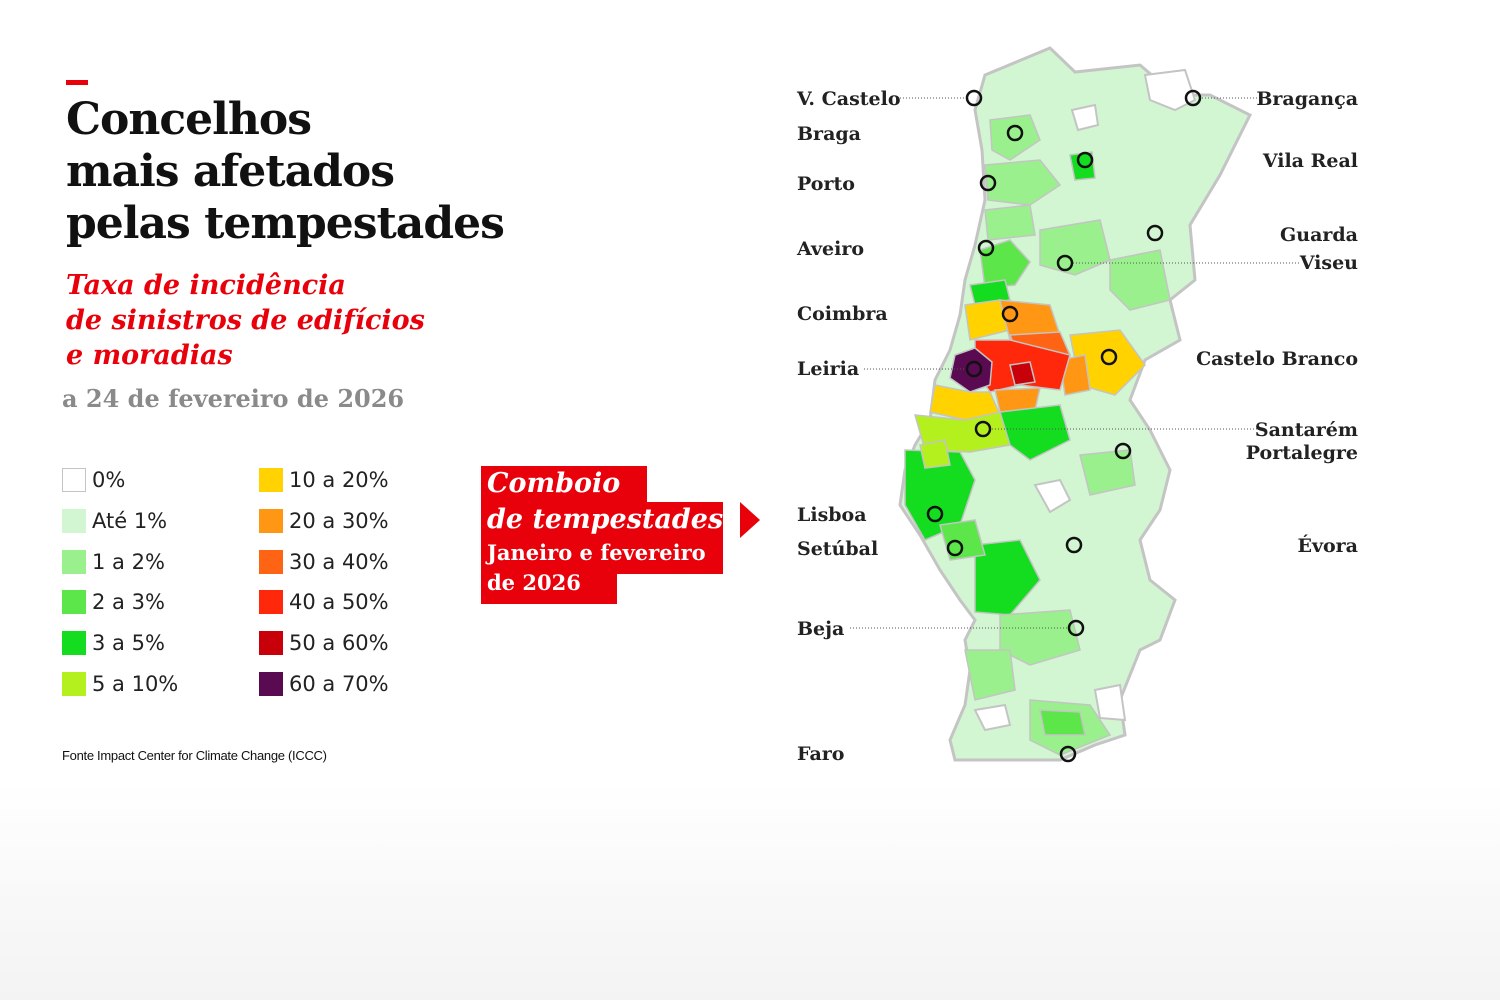 Image resolution: width=1500 pixels, height=1000 pixels. I want to click on legend-item: 20 a 30%, so click(324, 521).